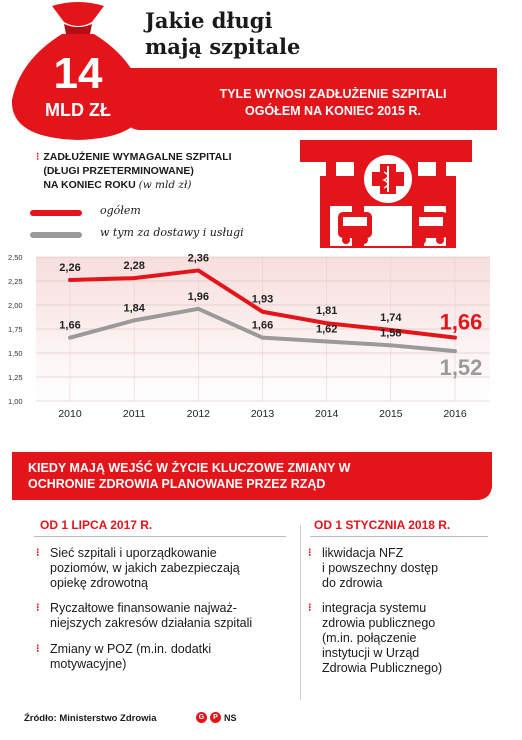  I want to click on item-text: Ryczałtowe finansowanie najważ-, so click(143, 608).